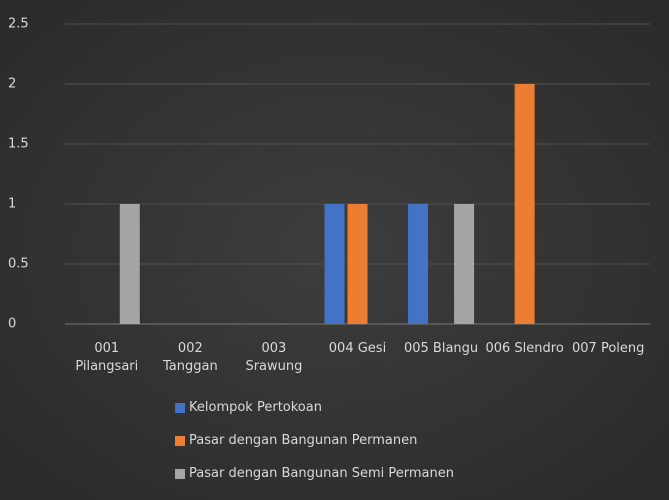  I want to click on legend-label: Kelompok Pertokoan, so click(255, 407).